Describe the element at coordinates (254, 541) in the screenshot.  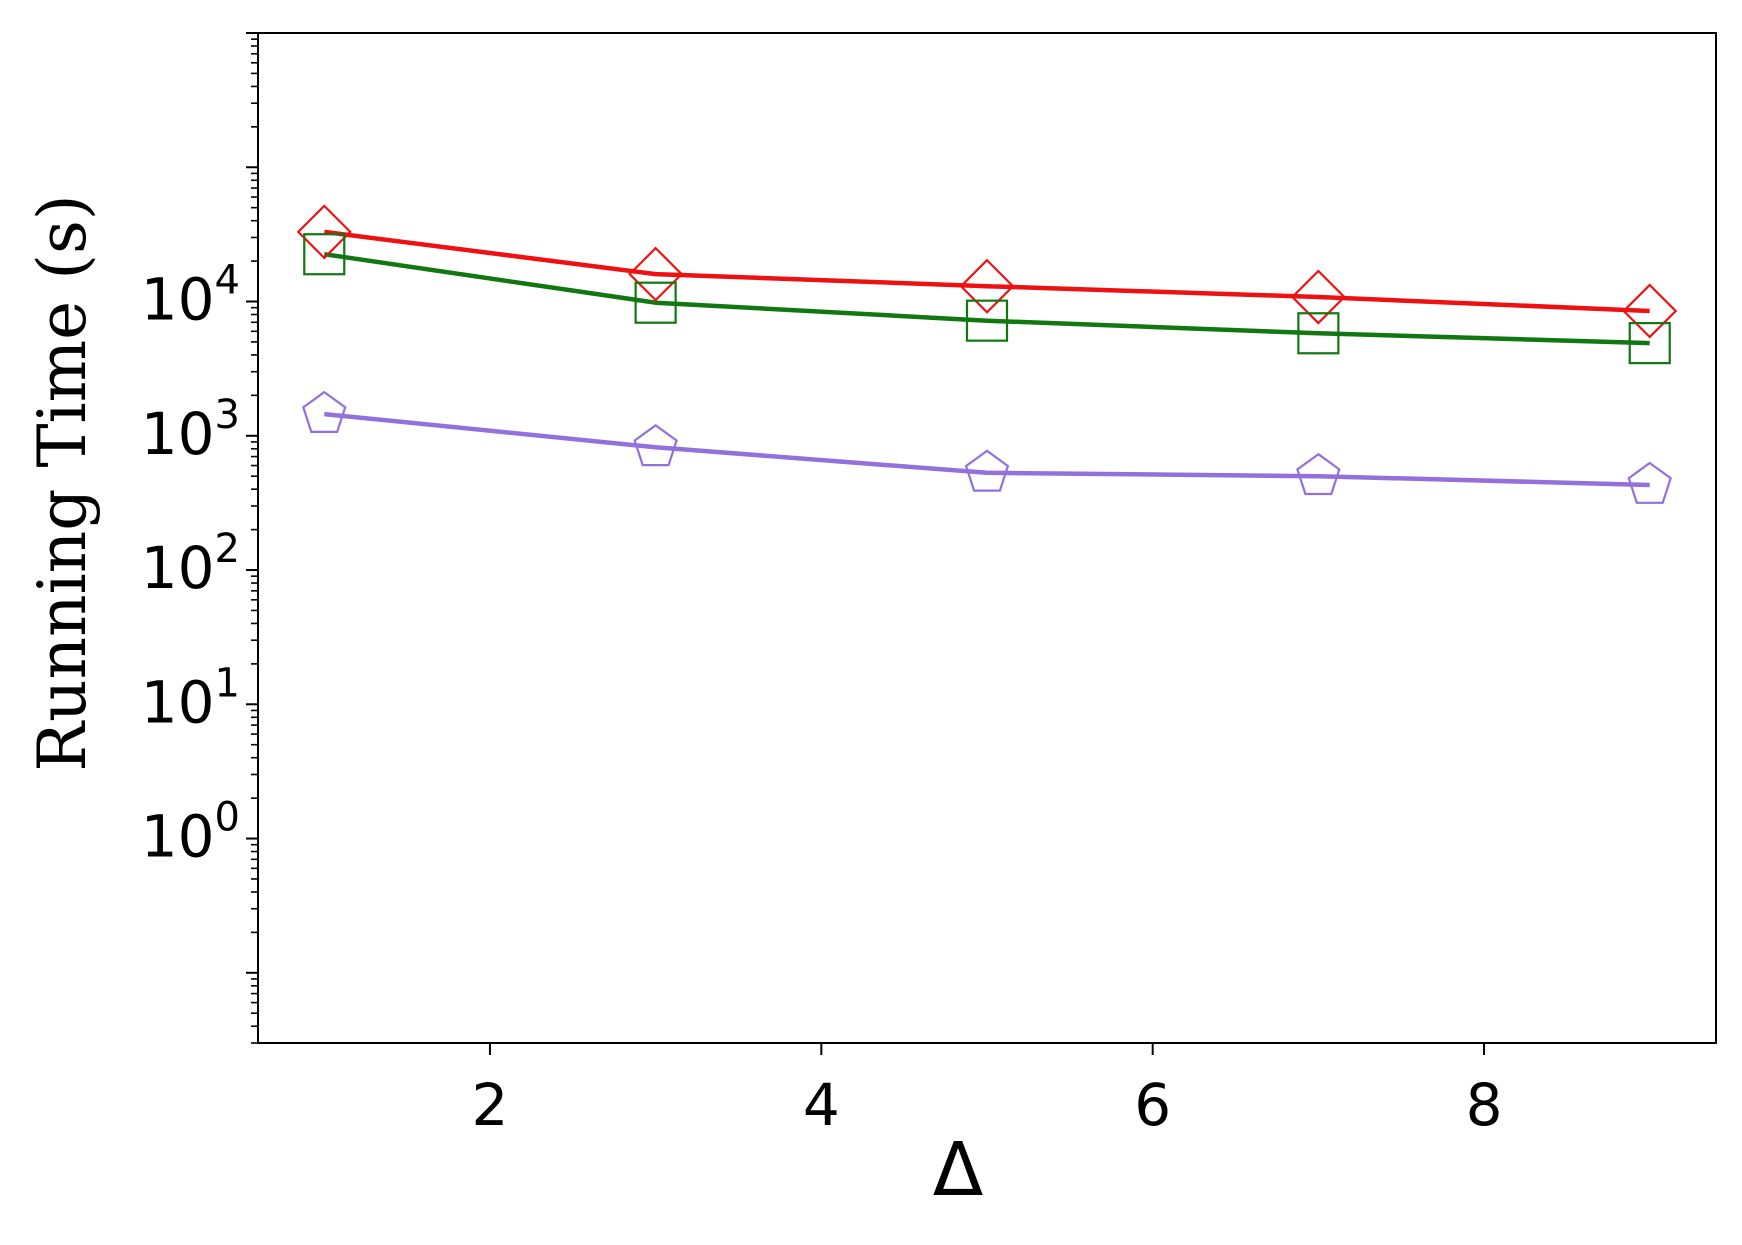
I see `y-minor-ticks` at that location.